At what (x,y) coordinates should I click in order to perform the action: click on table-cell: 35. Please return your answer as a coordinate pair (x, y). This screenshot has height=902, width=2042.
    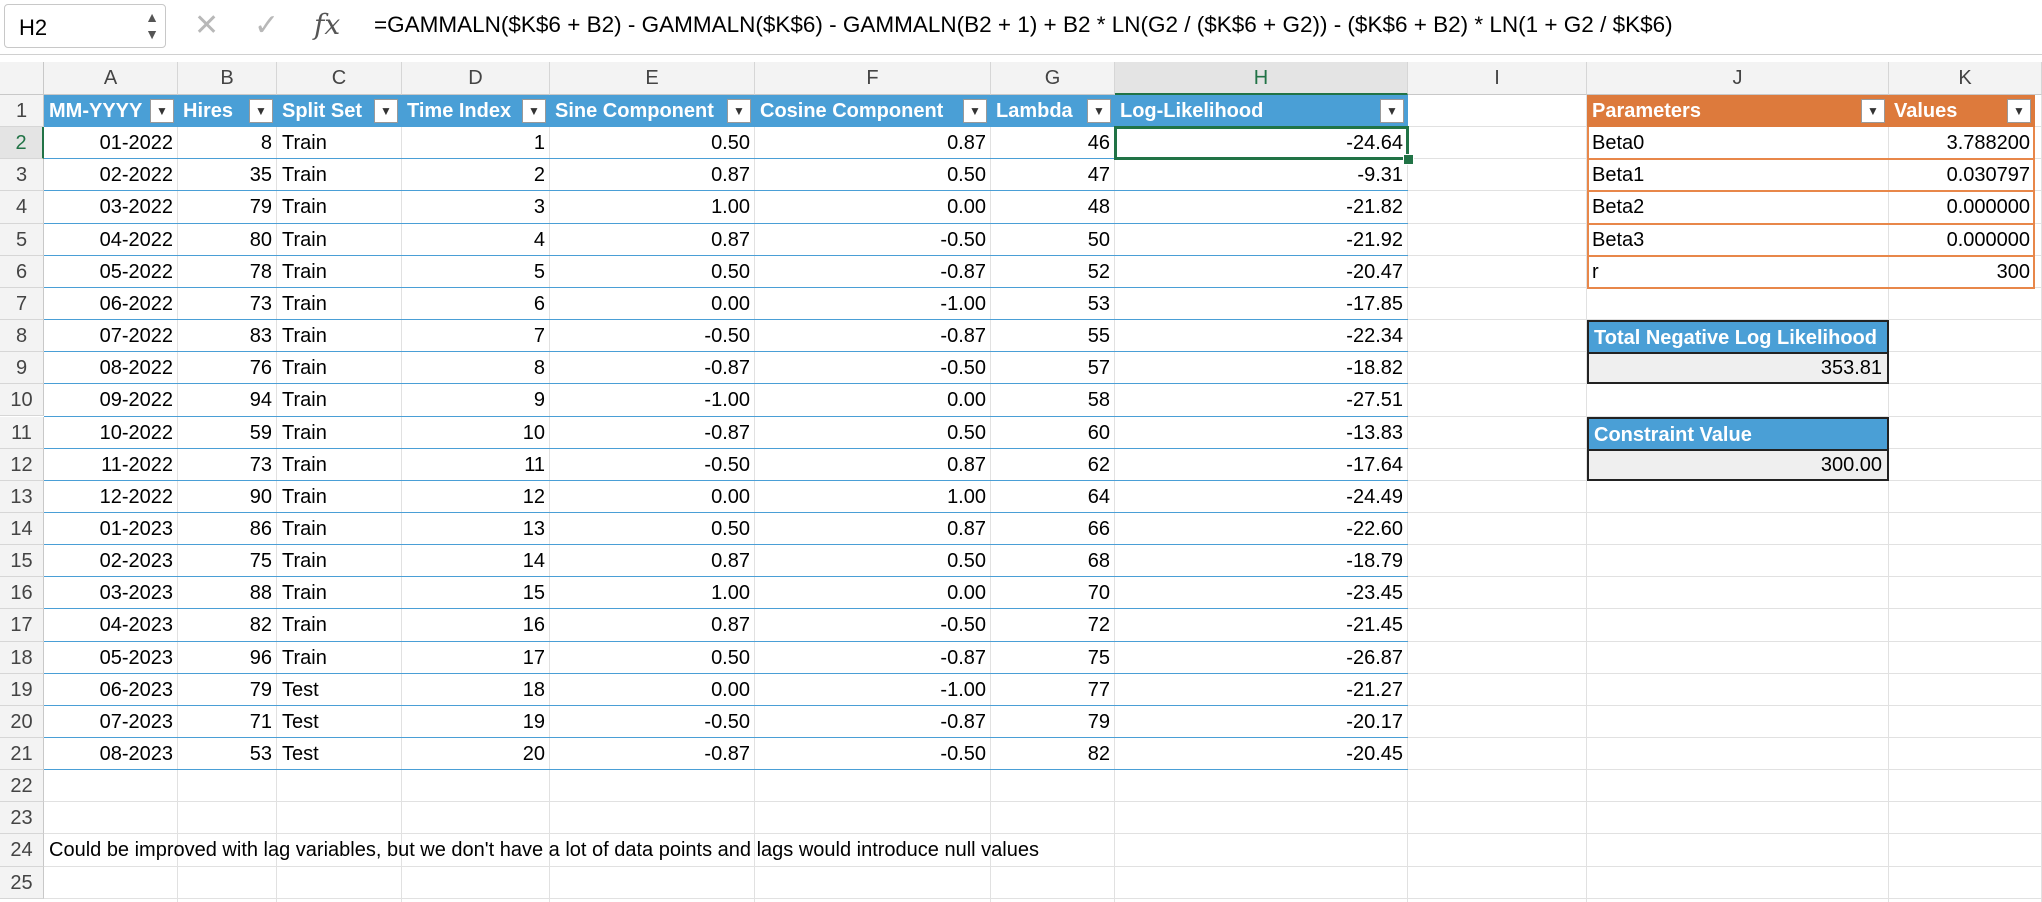
    Looking at the image, I should click on (260, 175).